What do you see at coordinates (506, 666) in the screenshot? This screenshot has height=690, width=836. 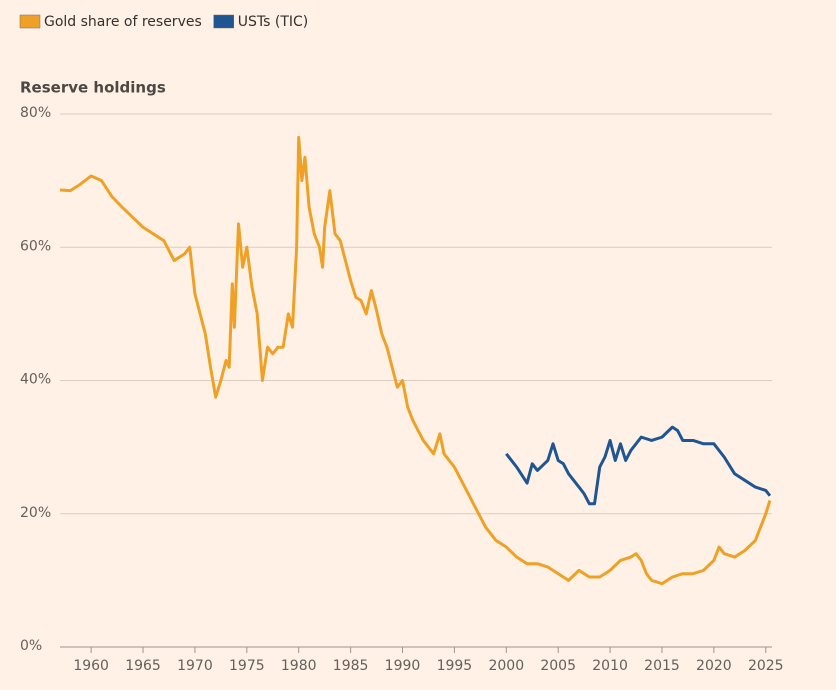 I see `x-tick-label: 2000` at bounding box center [506, 666].